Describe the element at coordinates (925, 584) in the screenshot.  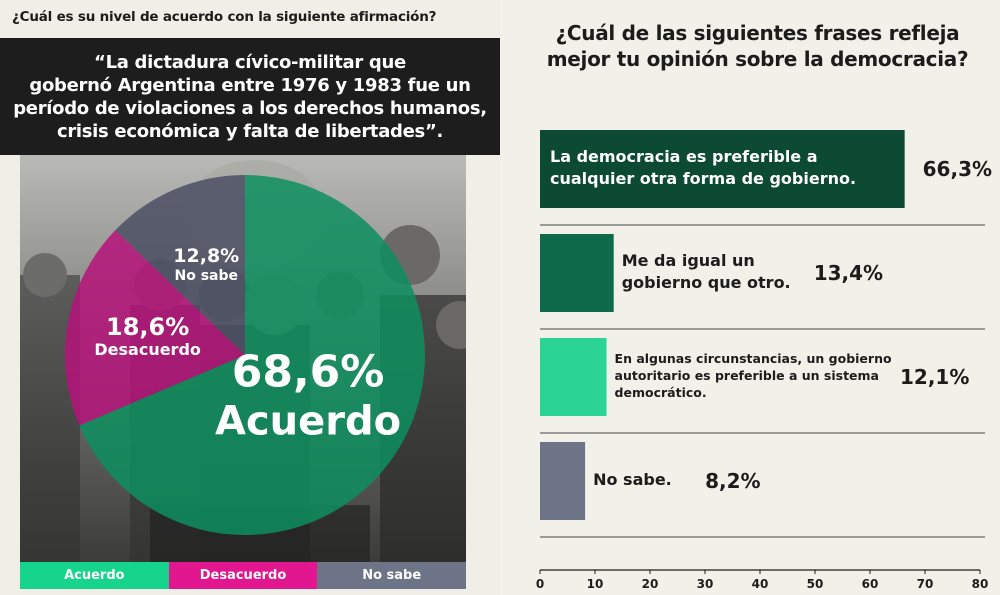
I see `x-tick-label: 70` at that location.